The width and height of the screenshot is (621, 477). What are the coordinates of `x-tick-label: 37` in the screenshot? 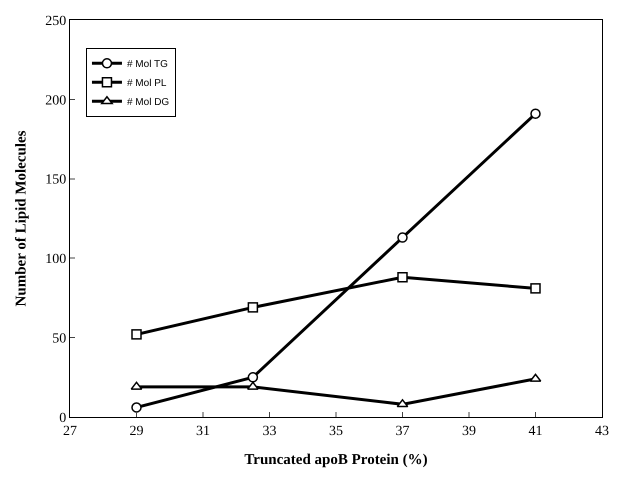 It's located at (403, 431).